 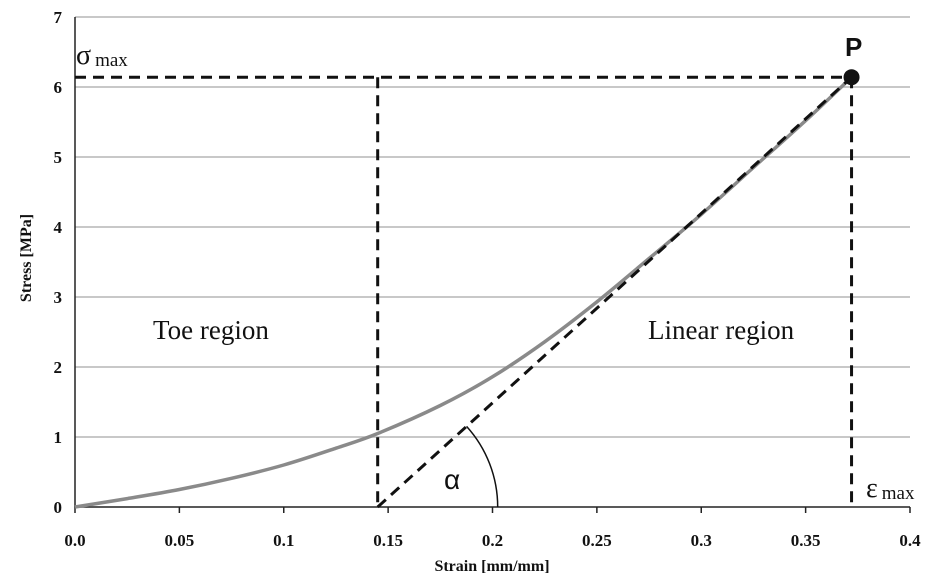 I want to click on x-tick-label: 0.15, so click(x=388, y=540).